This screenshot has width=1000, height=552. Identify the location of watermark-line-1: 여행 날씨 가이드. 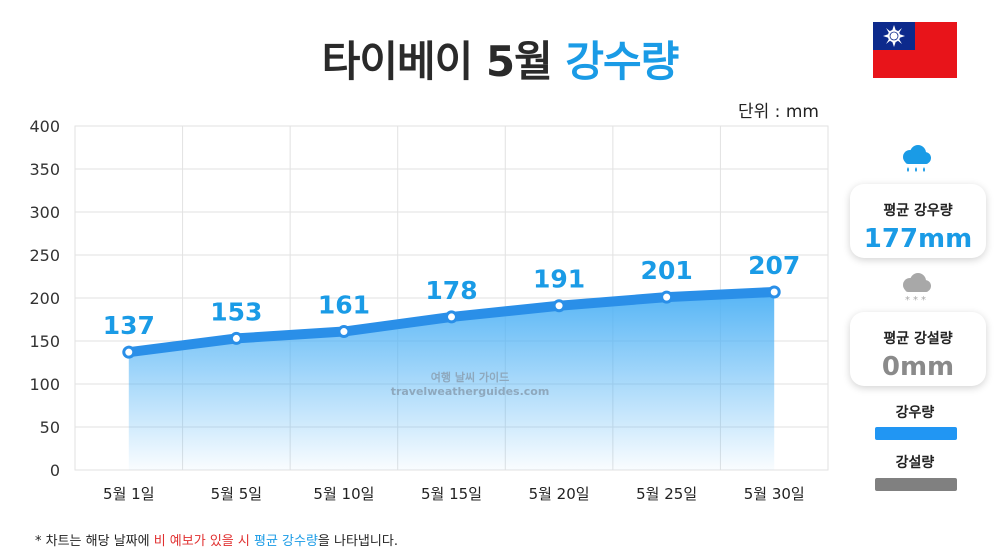
(470, 377).